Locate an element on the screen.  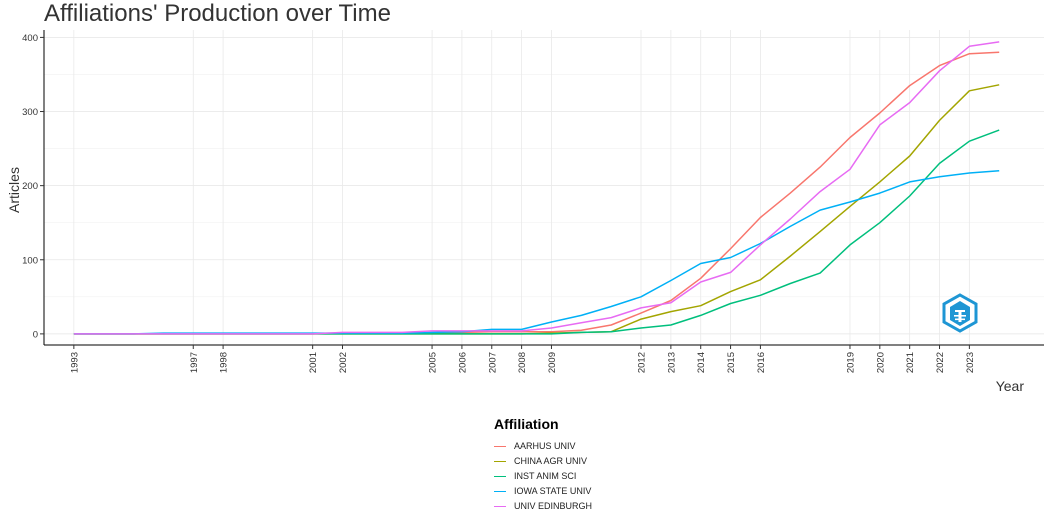
chart-title: Affiliations' Production over Time is located at coordinates (217, 13).